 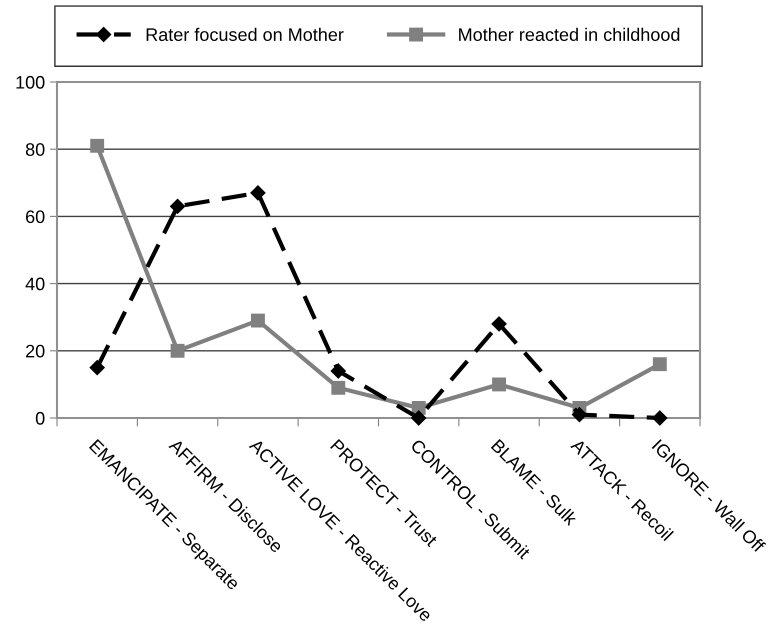 What do you see at coordinates (35, 217) in the screenshot?
I see `y-tick-label: 60` at bounding box center [35, 217].